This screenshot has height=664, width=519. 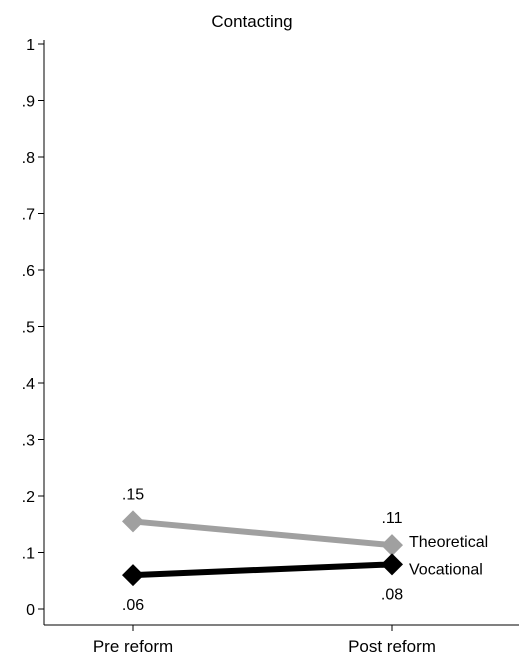 What do you see at coordinates (28, 102) in the screenshot?
I see `y-tick-label: .9` at bounding box center [28, 102].